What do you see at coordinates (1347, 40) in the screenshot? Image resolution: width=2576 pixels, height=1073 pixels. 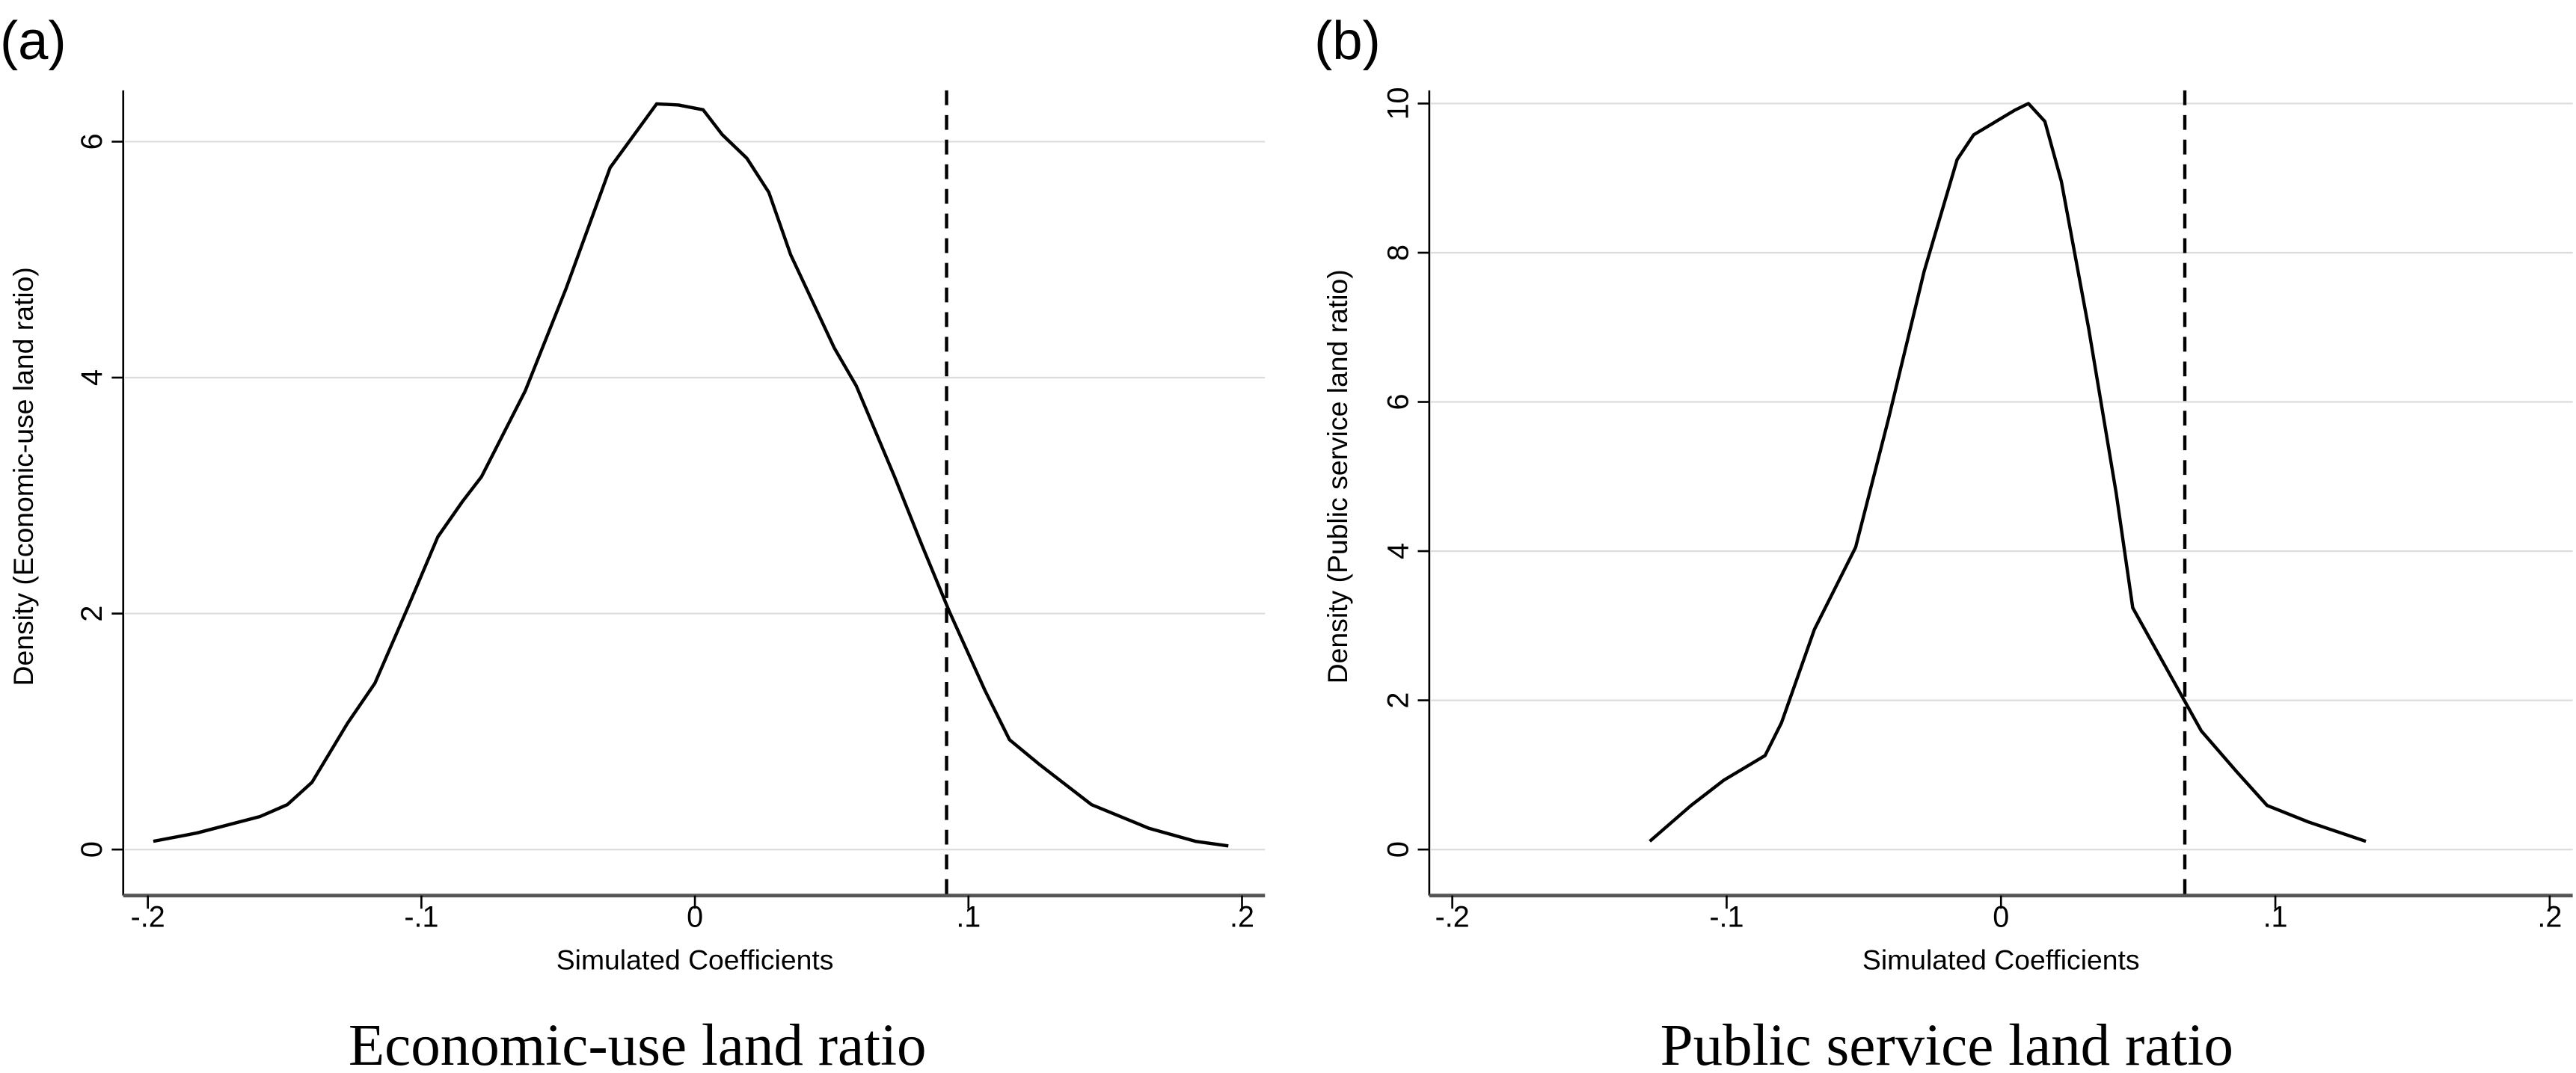 I see `panel-b-label: (b)` at bounding box center [1347, 40].